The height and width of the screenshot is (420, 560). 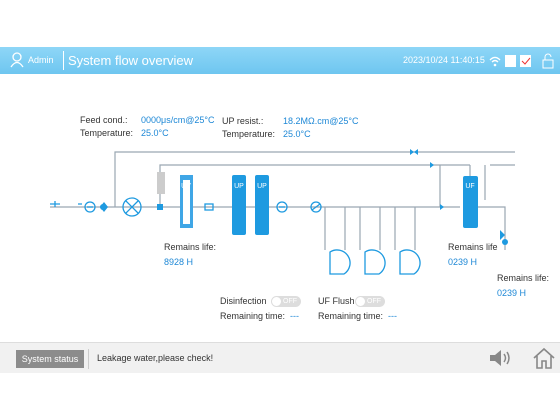 What do you see at coordinates (155, 358) in the screenshot?
I see `alarm-message: Leakage water,please check!` at bounding box center [155, 358].